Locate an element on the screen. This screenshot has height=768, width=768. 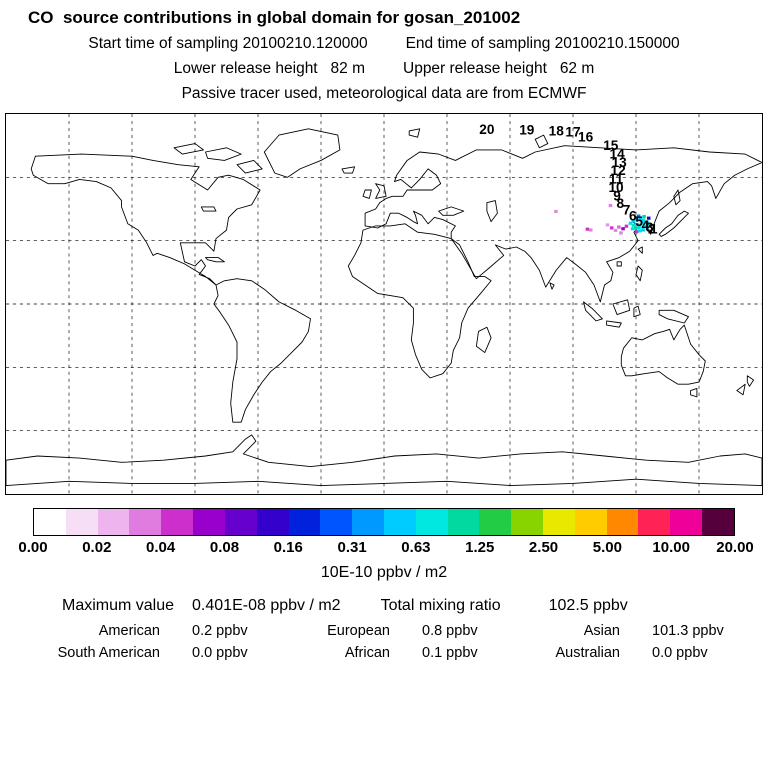
coast-taiwan-hainan is located at coordinates (629, 256).